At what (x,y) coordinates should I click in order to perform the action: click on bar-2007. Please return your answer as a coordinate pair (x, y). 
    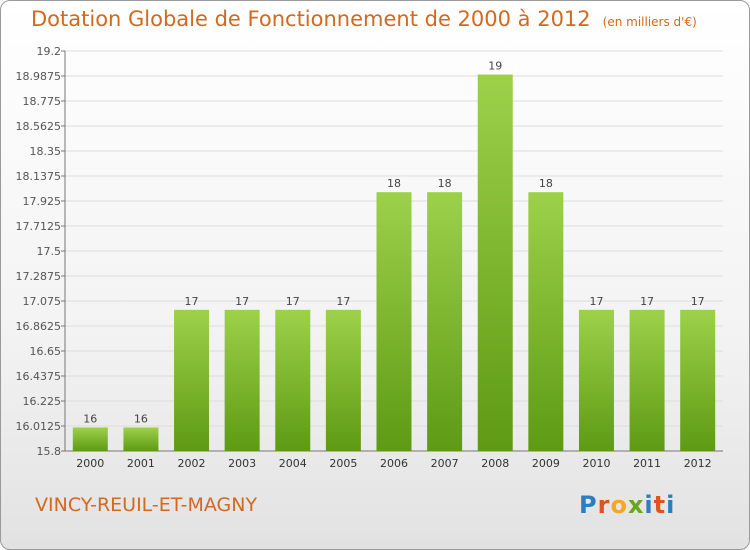
    Looking at the image, I should click on (445, 322).